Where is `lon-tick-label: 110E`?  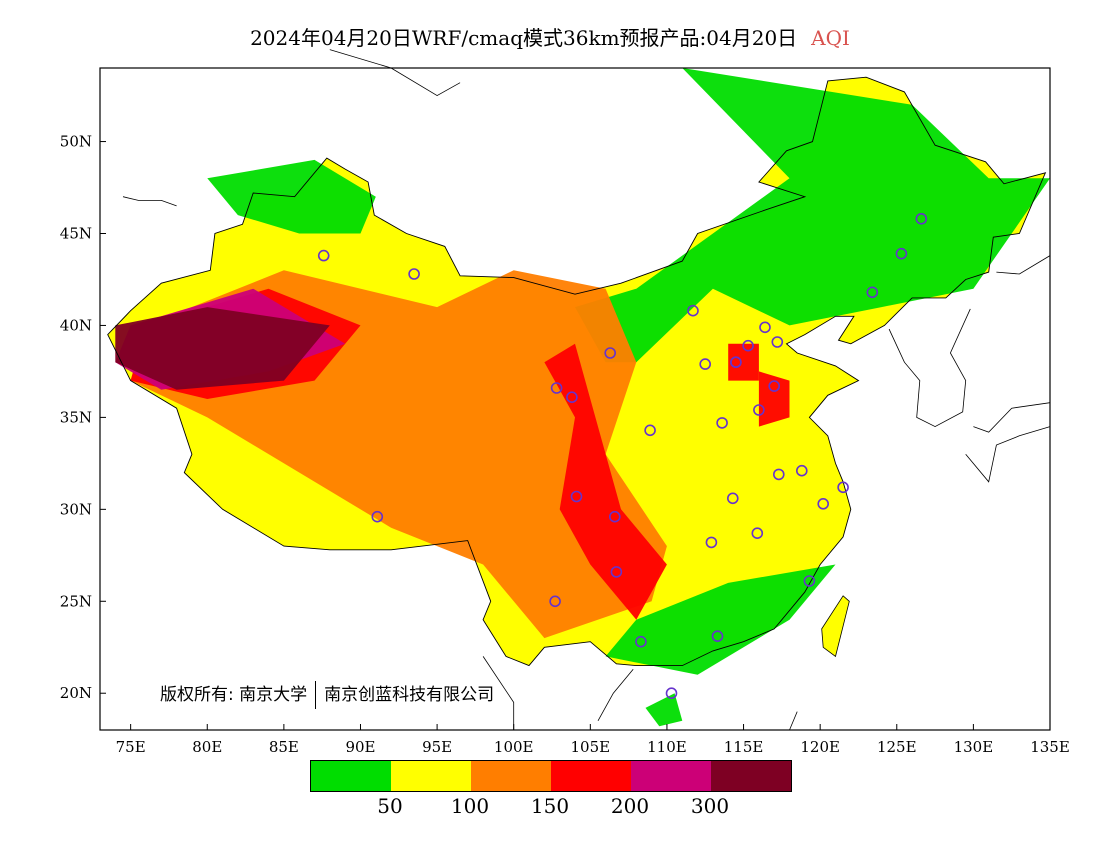
lon-tick-label: 110E is located at coordinates (667, 747).